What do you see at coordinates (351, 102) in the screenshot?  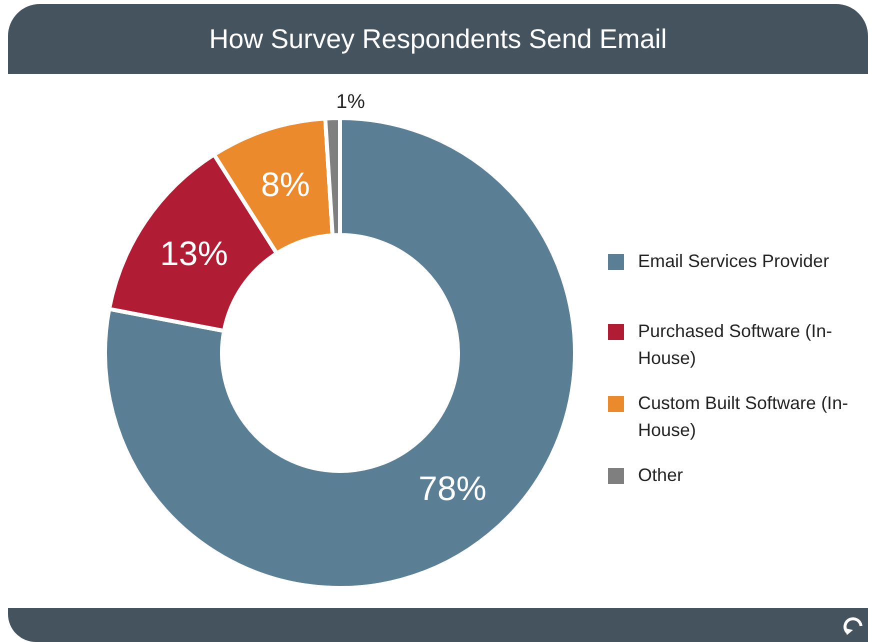 I see `data-label: 1%` at bounding box center [351, 102].